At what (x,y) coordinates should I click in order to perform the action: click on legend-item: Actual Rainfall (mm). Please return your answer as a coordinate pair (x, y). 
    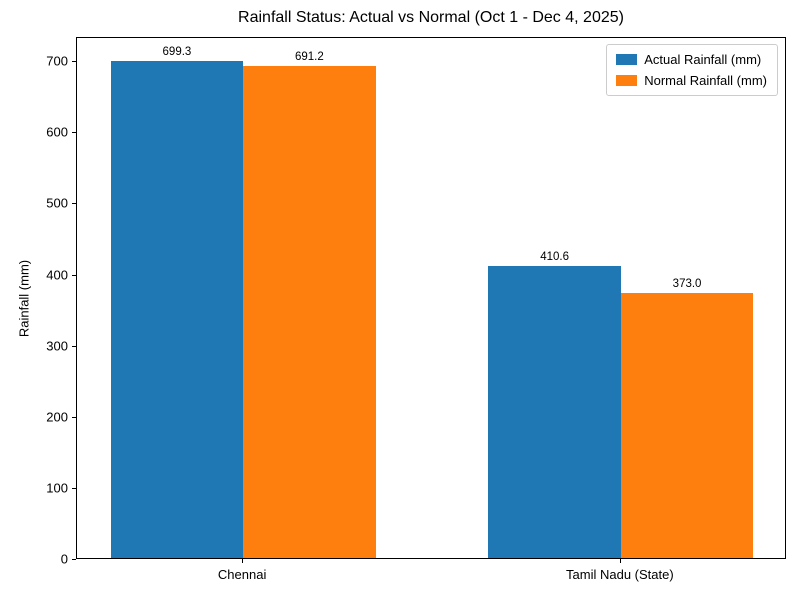
    Looking at the image, I should click on (691, 59).